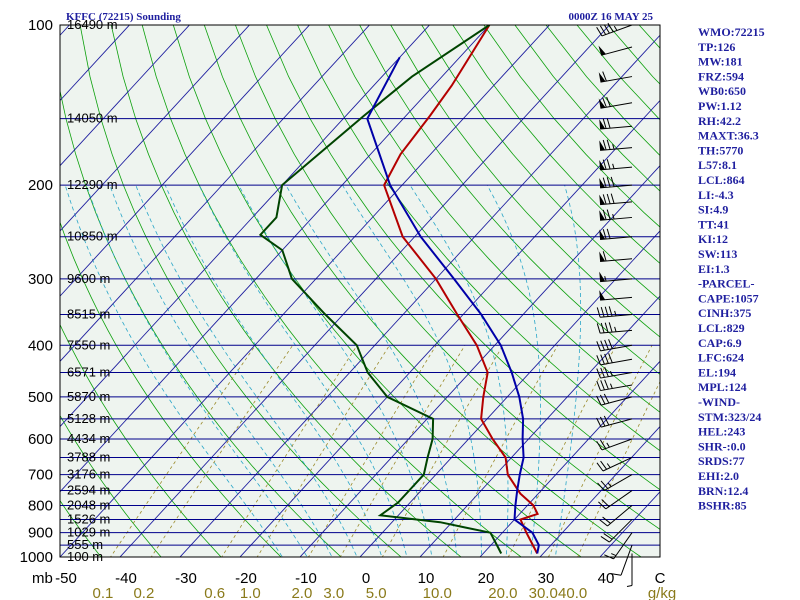 The image size is (800, 600). Describe the element at coordinates (717, 372) in the screenshot. I see `index-line: EL:194` at that location.